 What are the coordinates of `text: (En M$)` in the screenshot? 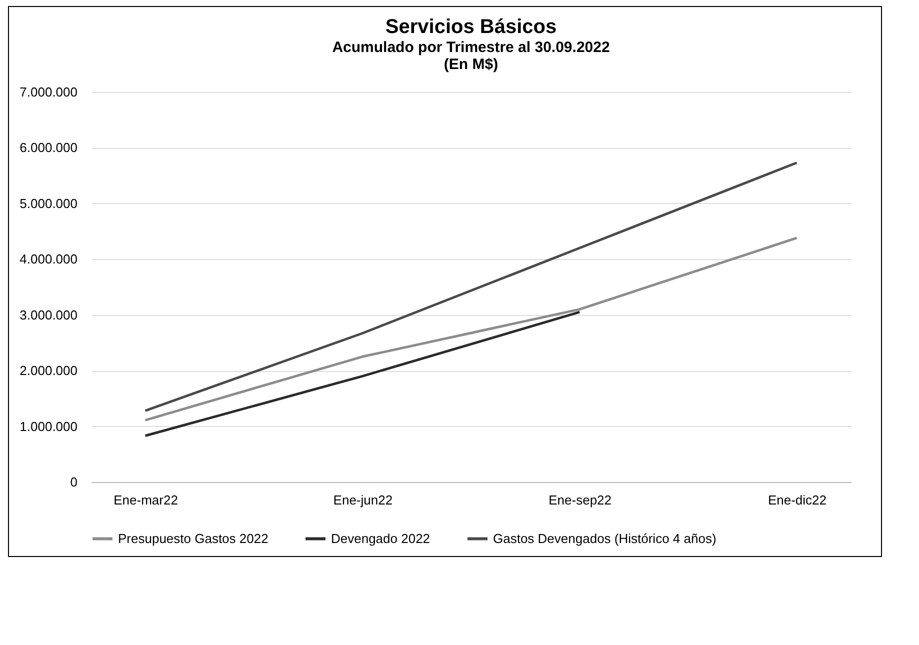 It's located at (471, 64).